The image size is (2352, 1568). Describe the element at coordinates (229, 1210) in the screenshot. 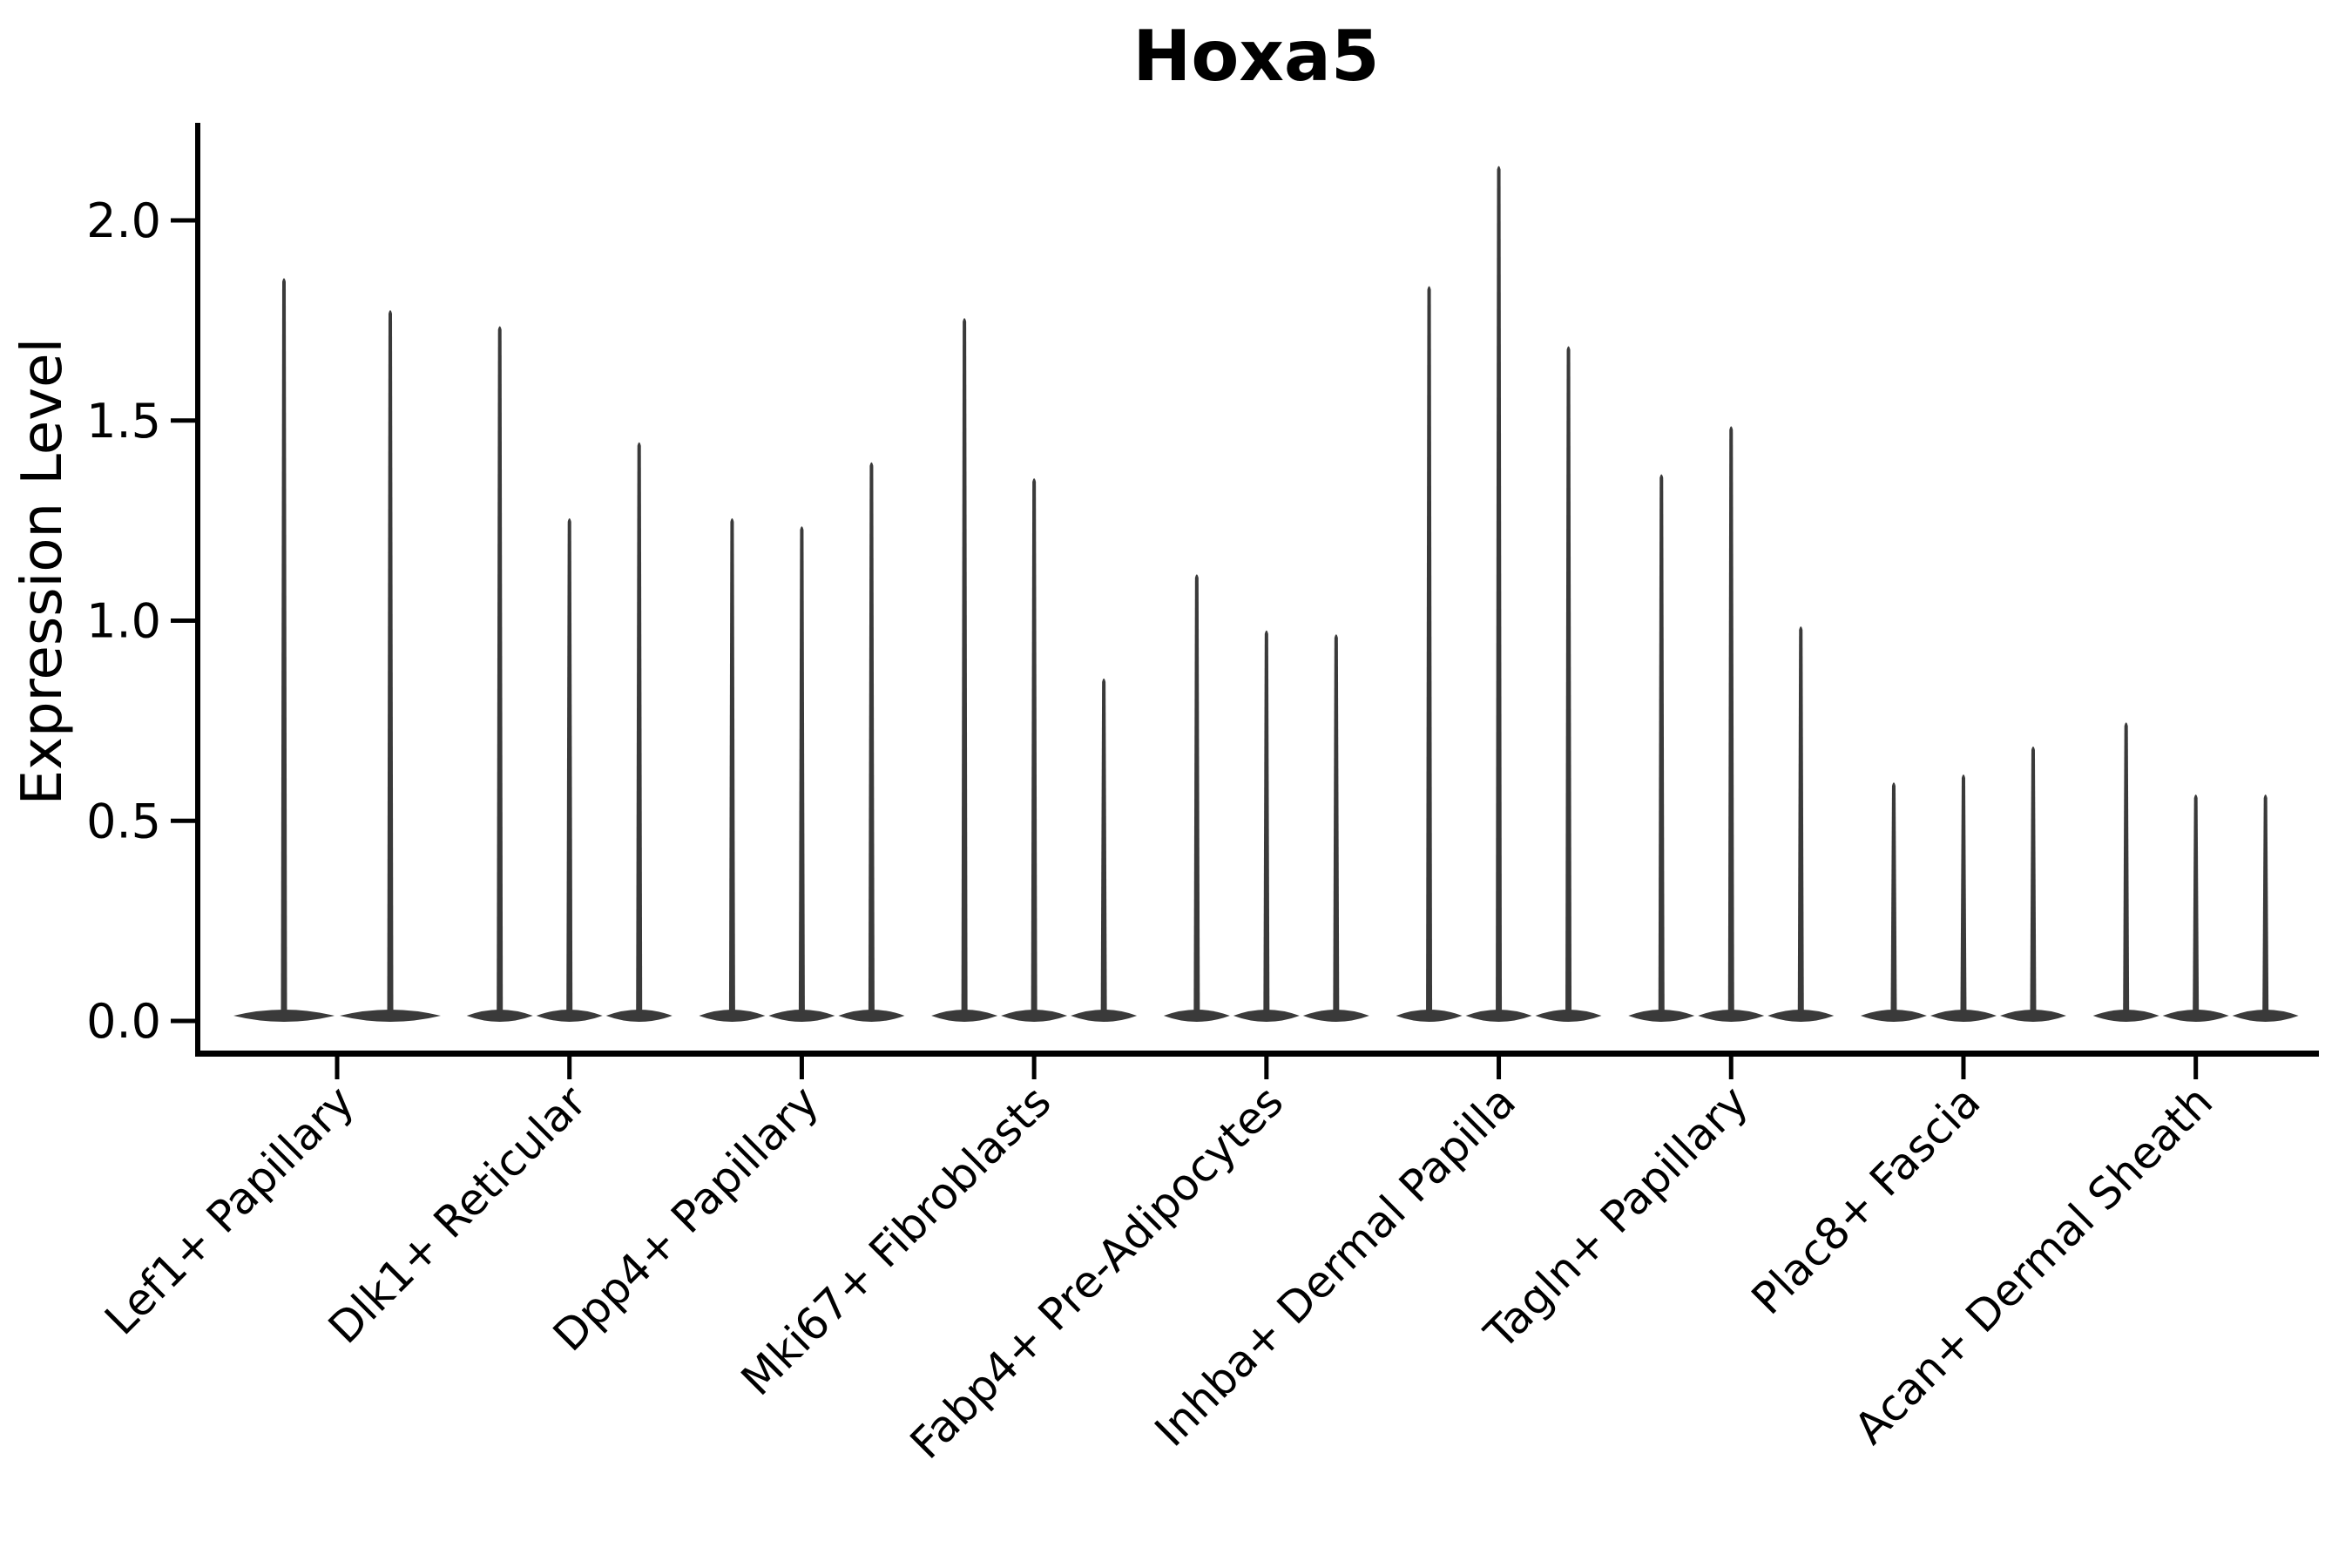

I see `x-tick-label: Lef1+ Papillary` at that location.